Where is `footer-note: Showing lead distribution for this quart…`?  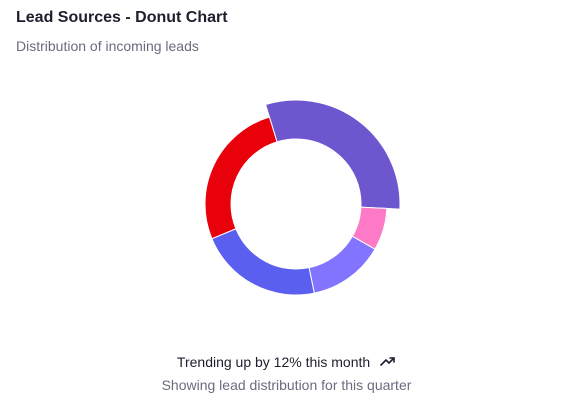 footer-note: Showing lead distribution for this quart… is located at coordinates (286, 385).